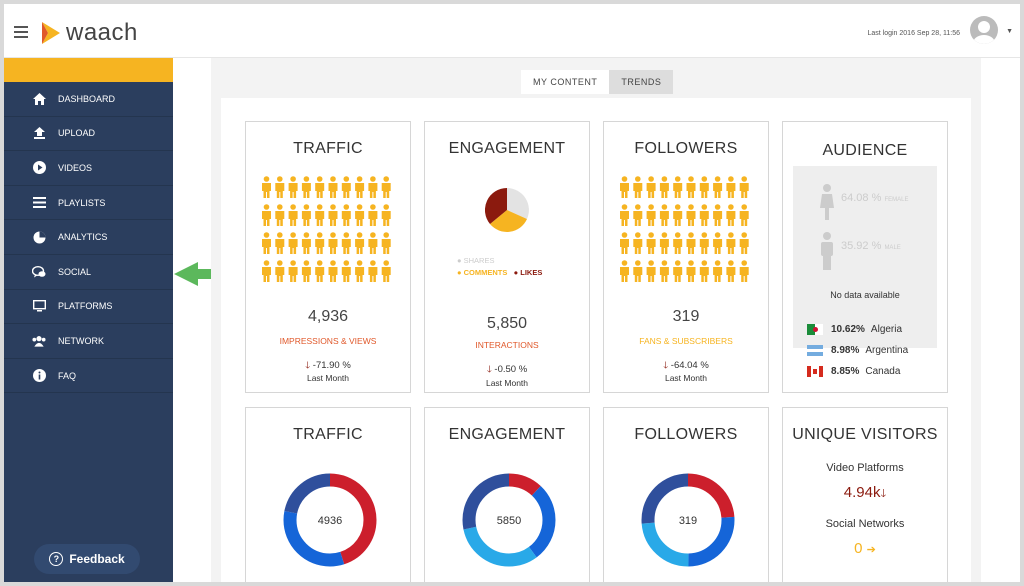  Describe the element at coordinates (56, 559) in the screenshot. I see `help-icon: ?` at that location.